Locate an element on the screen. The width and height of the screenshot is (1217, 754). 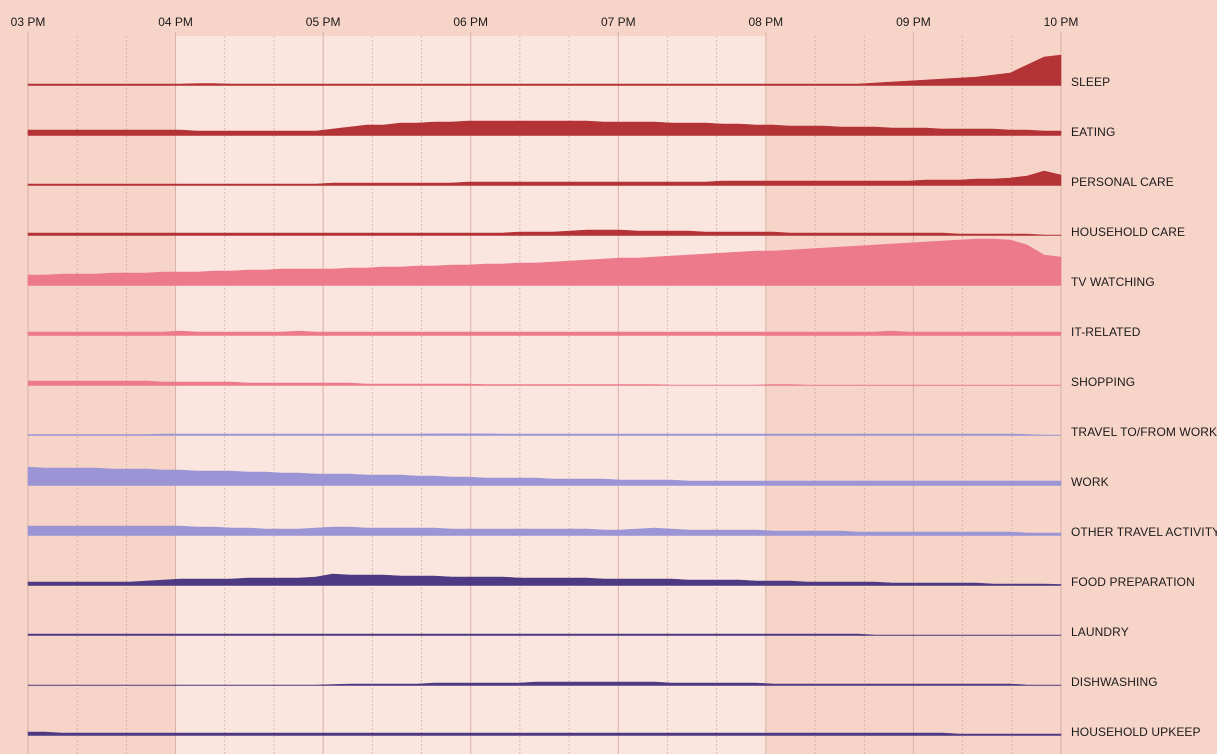
series-row: SHOPPING is located at coordinates (581, 382).